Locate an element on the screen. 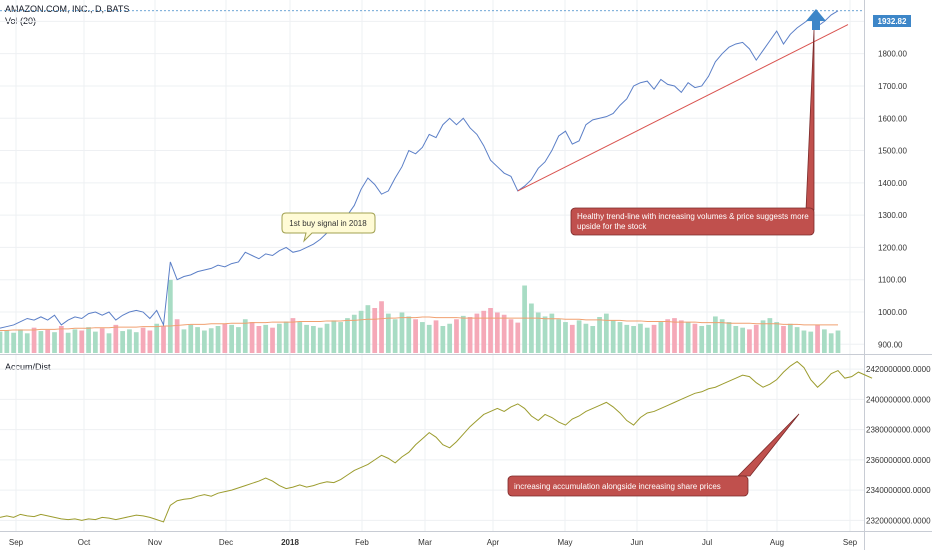  accum-tick-label: 2420000000.0000 is located at coordinates (898, 369).